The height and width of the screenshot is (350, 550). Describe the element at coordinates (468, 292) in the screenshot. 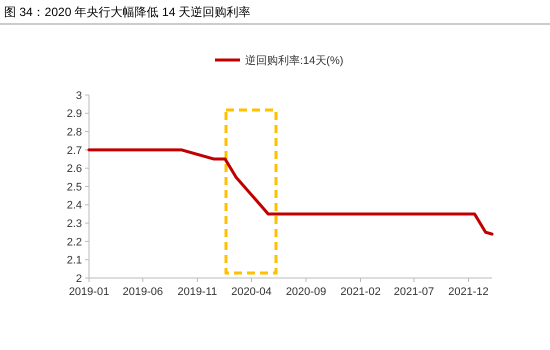

I see `x-tick-label: 2021-12` at that location.